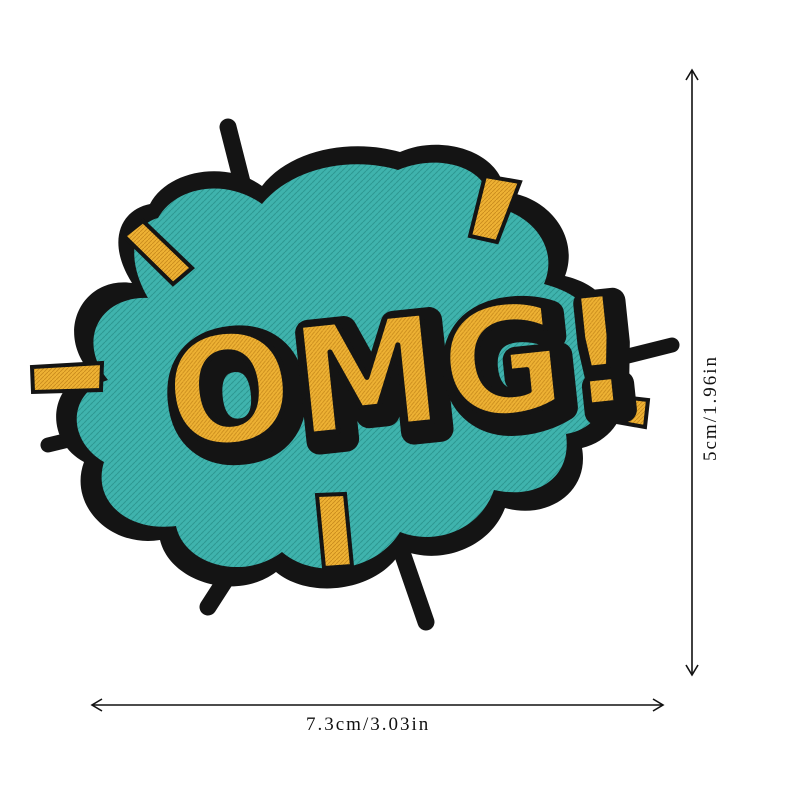 The height and width of the screenshot is (800, 800). I want to click on burst-line-right, so click(642, 352).